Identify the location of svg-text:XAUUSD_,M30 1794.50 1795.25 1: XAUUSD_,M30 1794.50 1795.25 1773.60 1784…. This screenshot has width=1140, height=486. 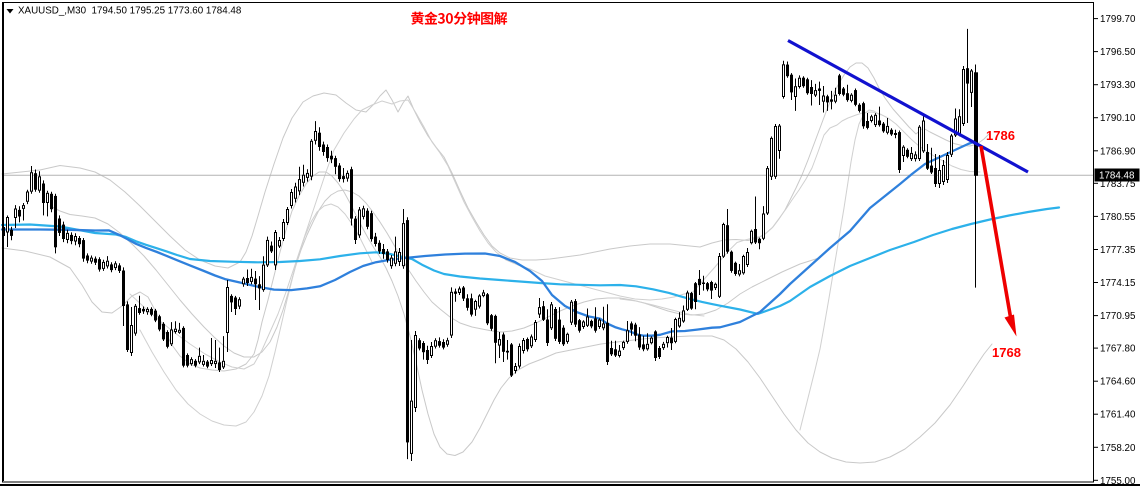
(130, 11).